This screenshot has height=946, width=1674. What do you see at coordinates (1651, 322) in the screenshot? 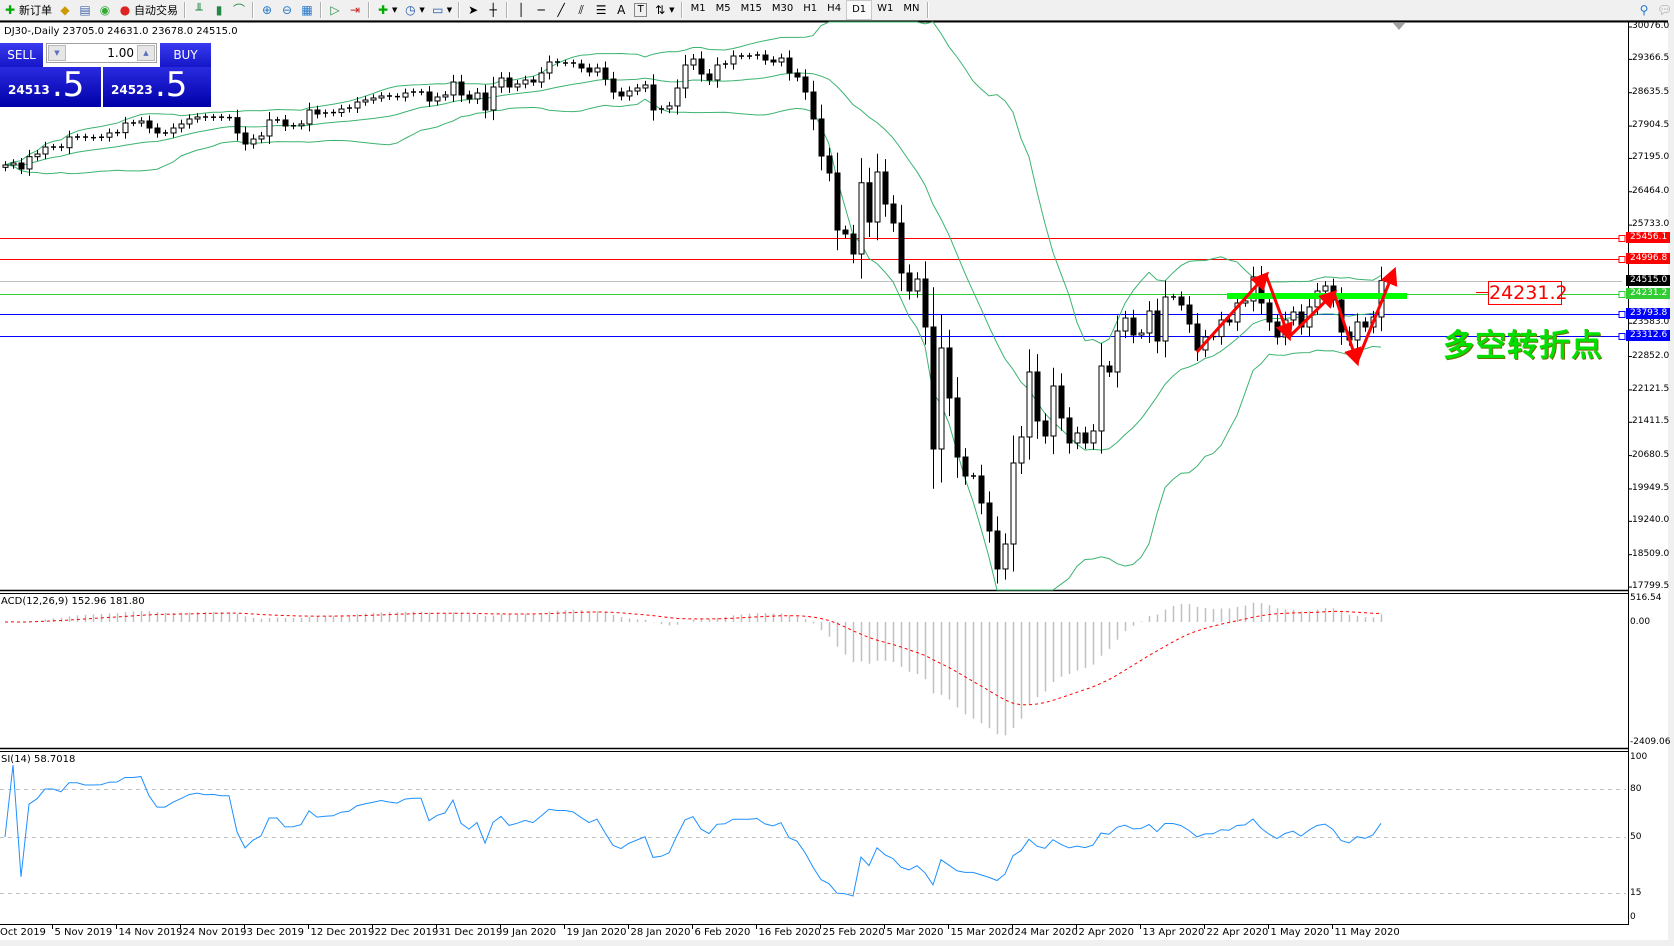
I see `price-axis-label: 23583.0` at bounding box center [1651, 322].